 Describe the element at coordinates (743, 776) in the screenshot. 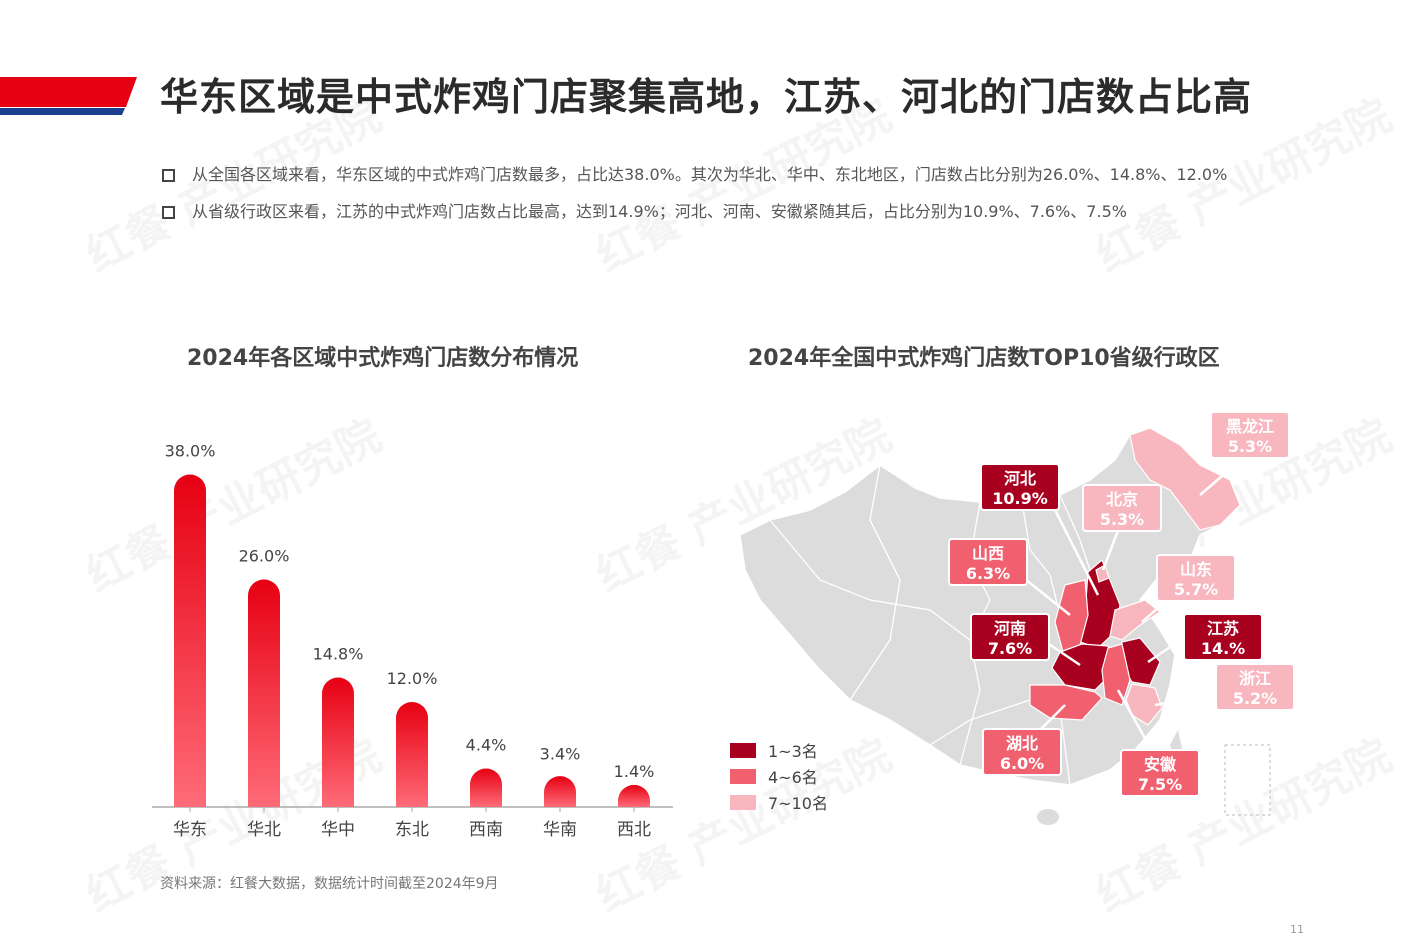

I see `legend-swatch-rank2` at that location.